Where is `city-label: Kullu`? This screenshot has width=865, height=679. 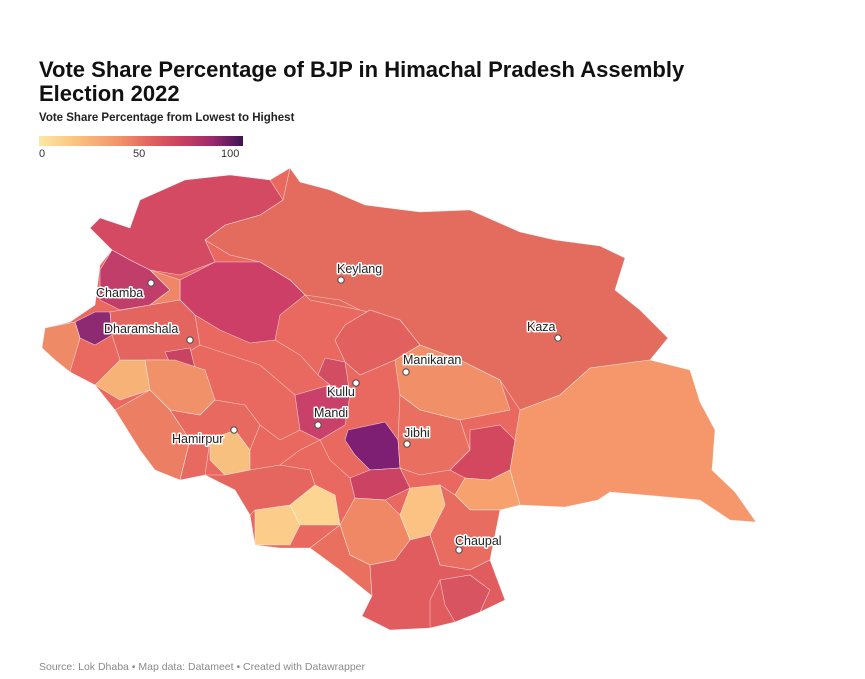 city-label: Kullu is located at coordinates (341, 392).